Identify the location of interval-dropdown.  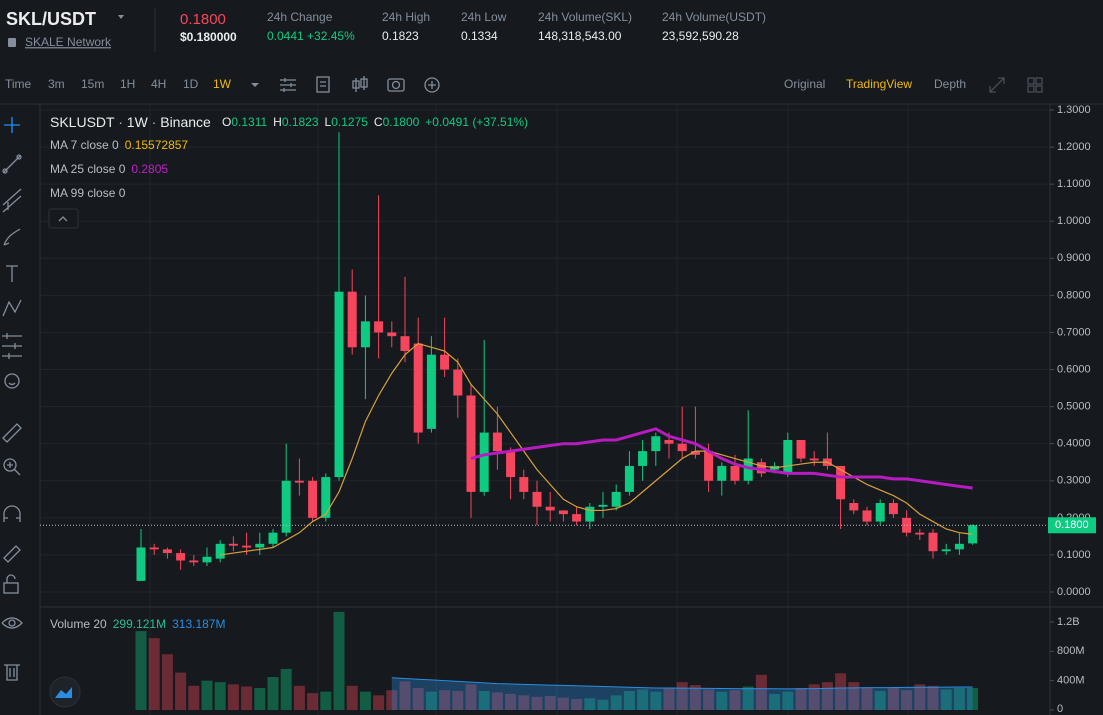
(255, 85).